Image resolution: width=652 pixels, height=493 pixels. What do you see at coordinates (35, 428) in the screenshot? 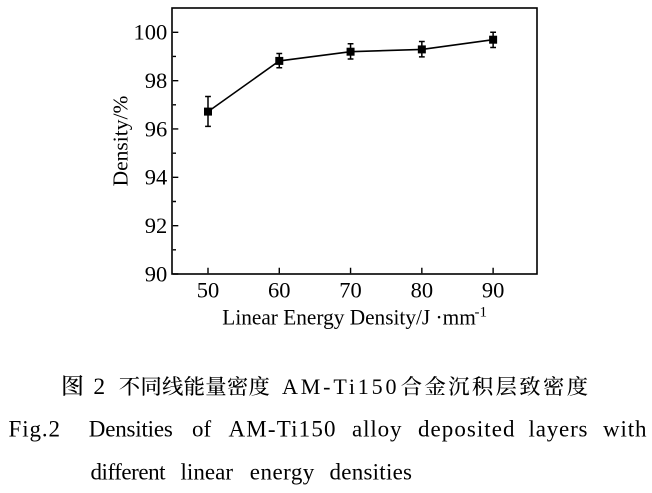
I see `svg-text: Fig.2` at bounding box center [35, 428].